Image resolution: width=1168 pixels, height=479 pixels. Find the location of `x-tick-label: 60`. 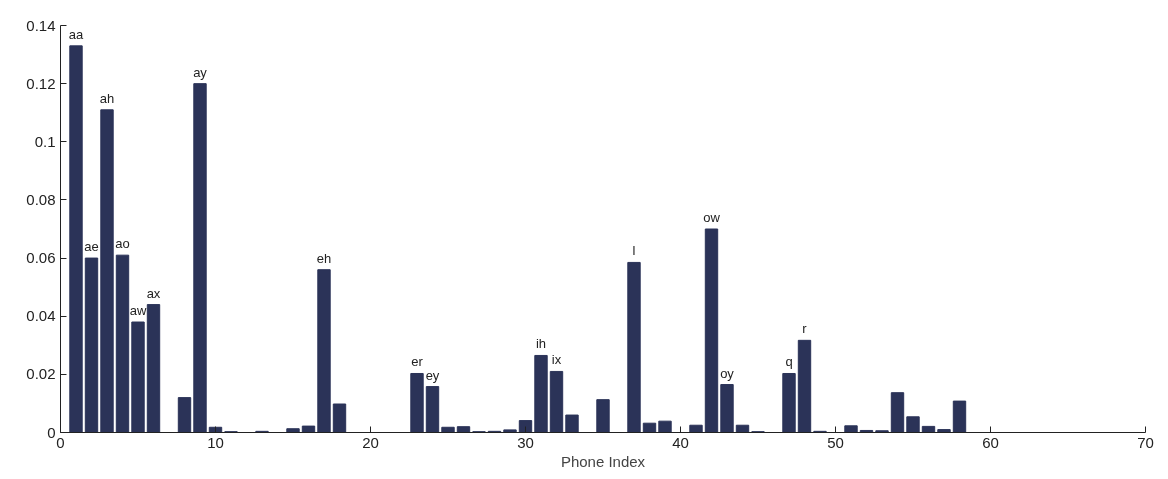

x-tick-label: 60 is located at coordinates (990, 442).